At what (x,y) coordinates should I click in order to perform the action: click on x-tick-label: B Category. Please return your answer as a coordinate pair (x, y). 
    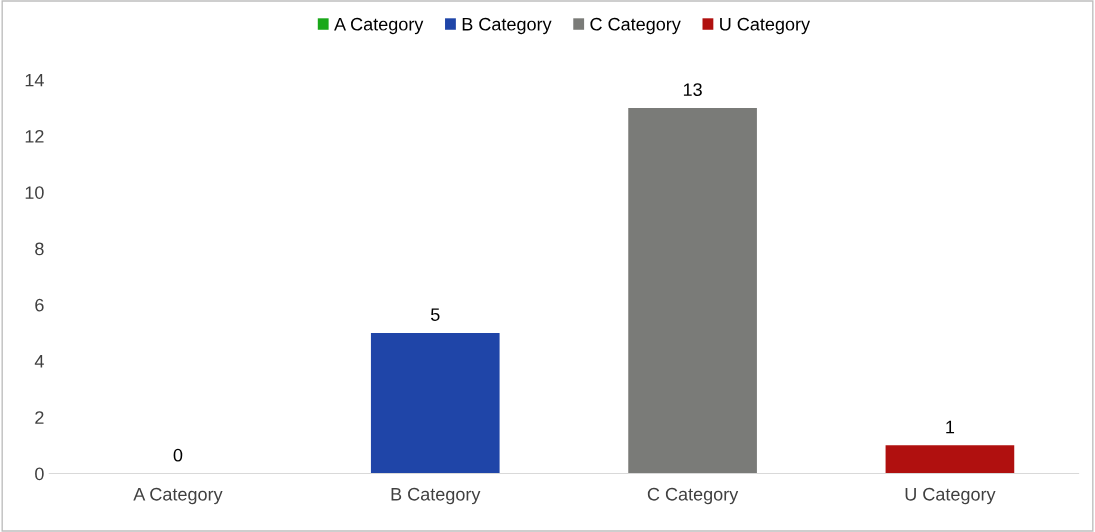
    Looking at the image, I should click on (436, 496).